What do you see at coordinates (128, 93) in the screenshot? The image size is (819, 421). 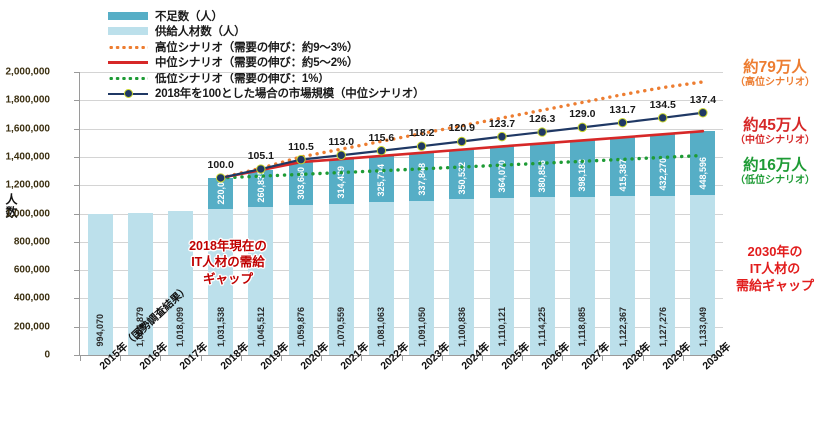 I see `legend-market-index-swatch` at bounding box center [128, 93].